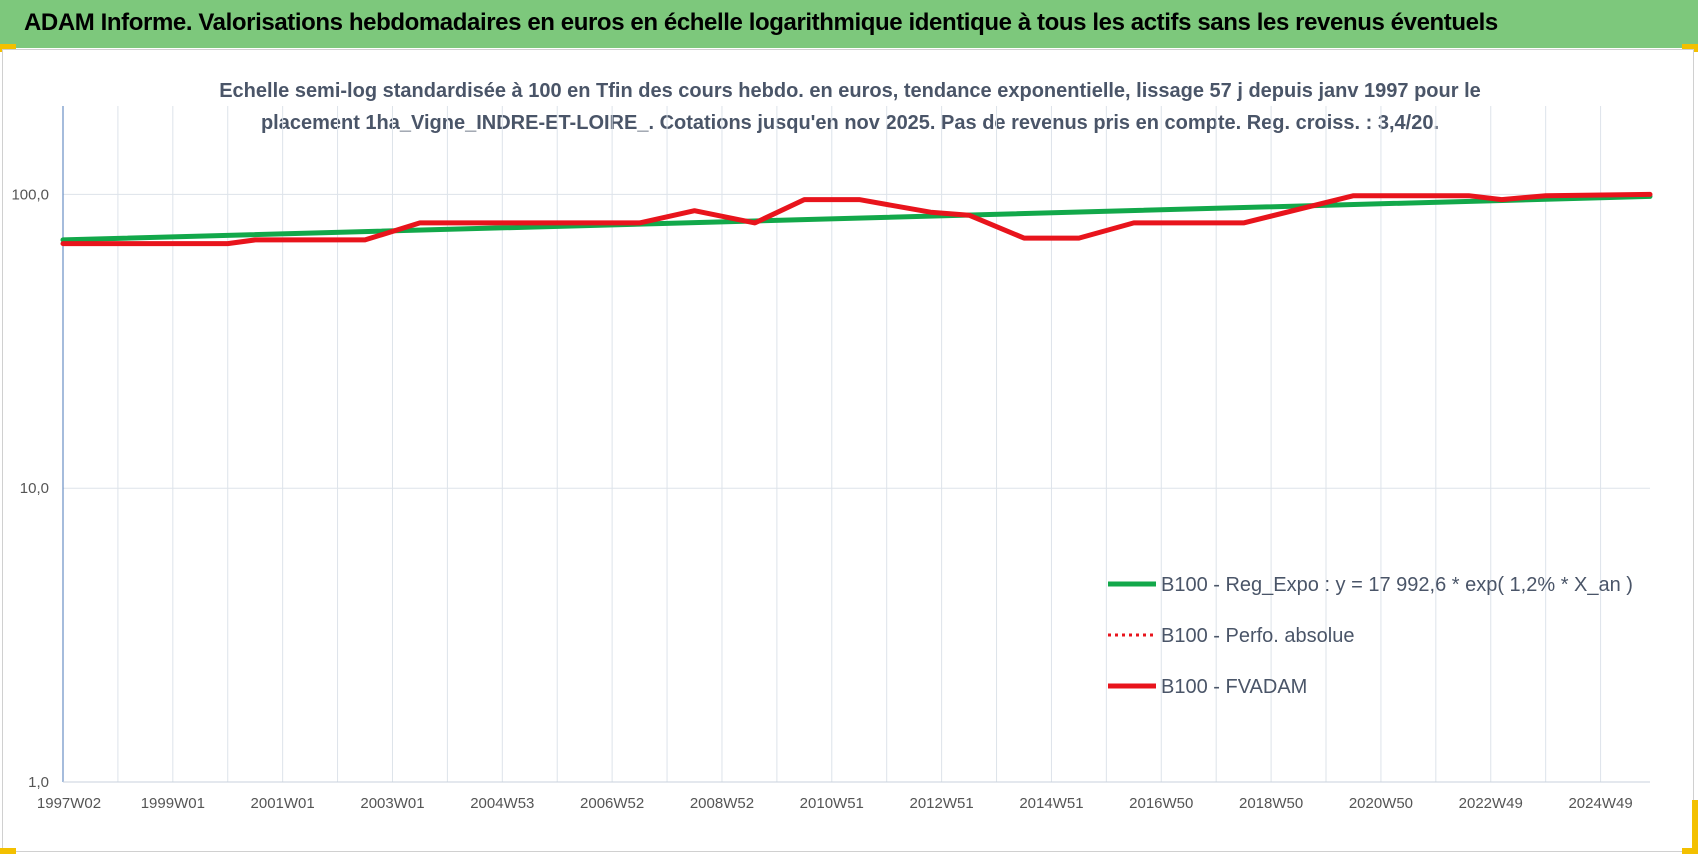 The height and width of the screenshot is (855, 1698). What do you see at coordinates (1600, 803) in the screenshot?
I see `x-tick-label: 2024W49` at bounding box center [1600, 803].